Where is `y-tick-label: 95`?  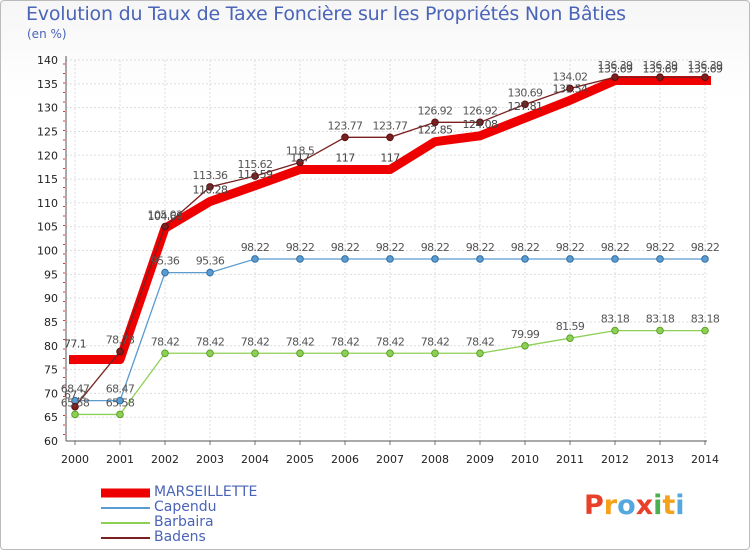 y-tick-label: 95 is located at coordinates (51, 274).